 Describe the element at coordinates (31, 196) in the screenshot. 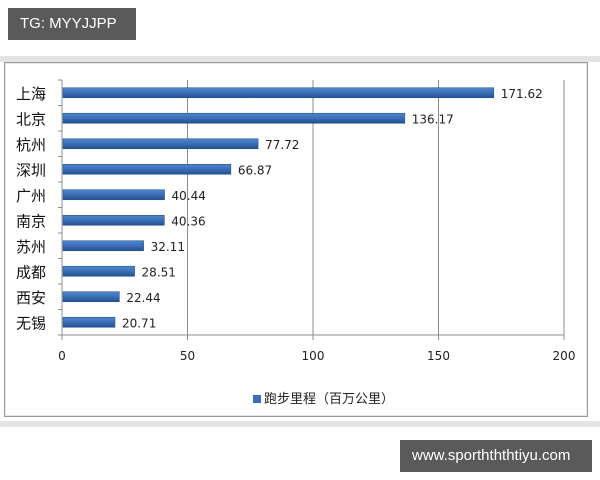

I see `category-label: 广州` at that location.